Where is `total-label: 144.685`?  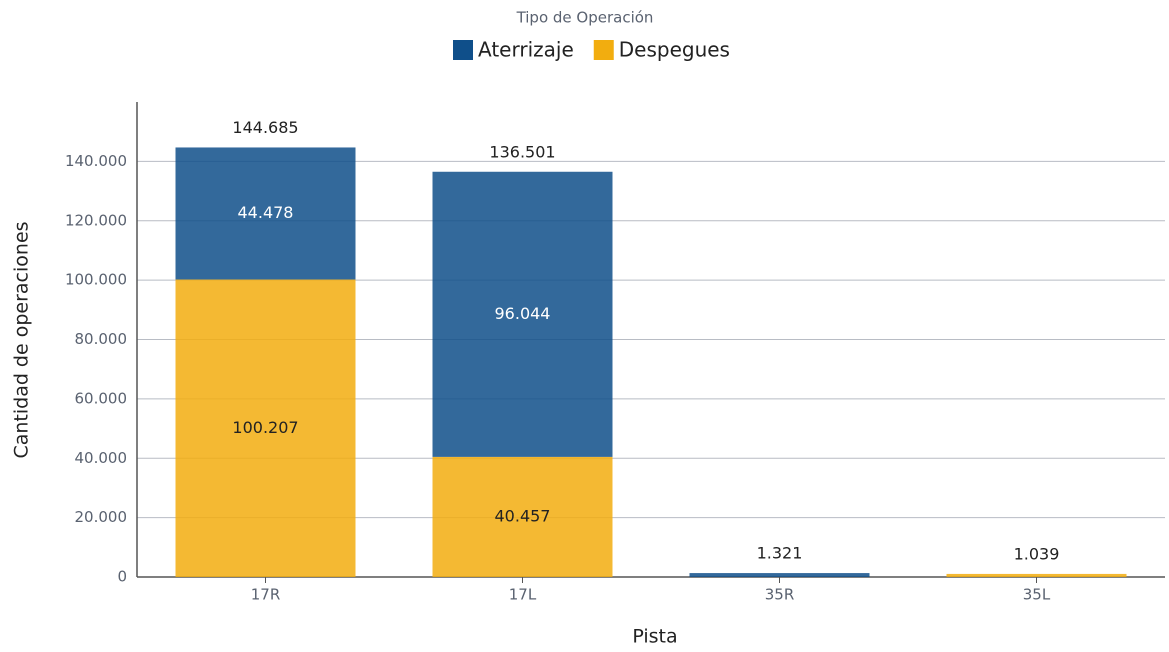 total-label: 144.685 is located at coordinates (265, 127).